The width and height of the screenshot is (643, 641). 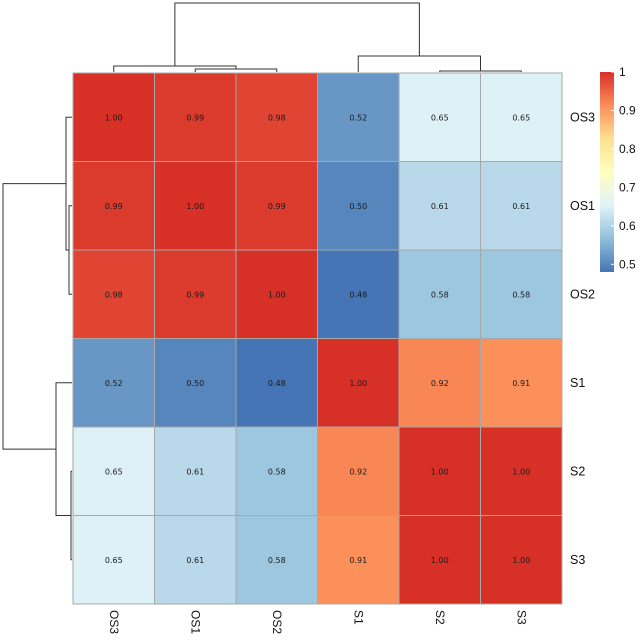 I want to click on heatmap-cell-OS1-S1, so click(x=358, y=206).